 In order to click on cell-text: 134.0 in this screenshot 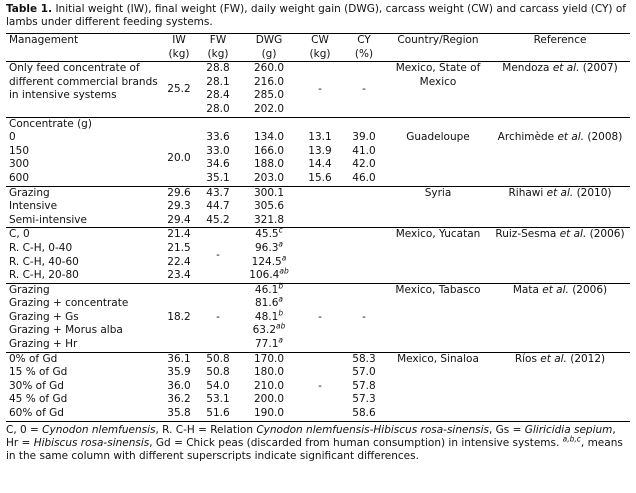, I will do `click(269, 137)`.